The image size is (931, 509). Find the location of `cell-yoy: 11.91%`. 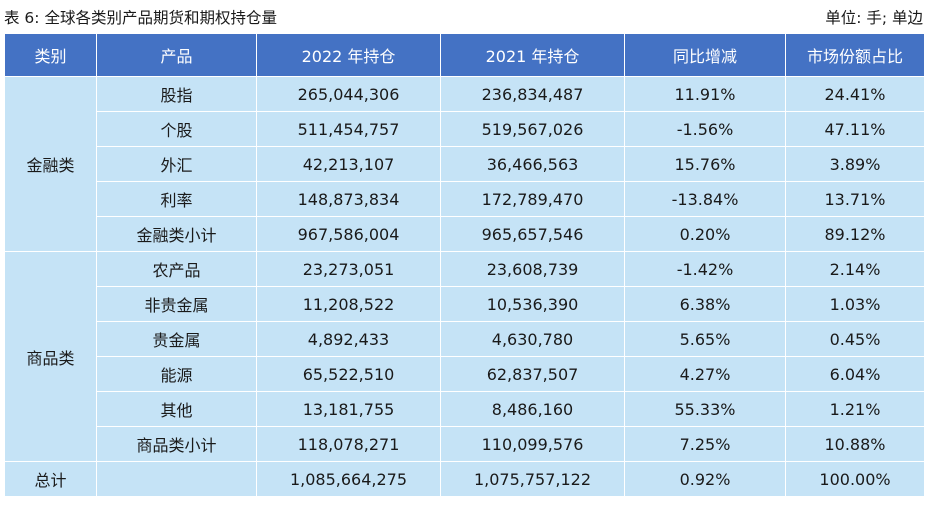

cell-yoy: 11.91% is located at coordinates (705, 94).